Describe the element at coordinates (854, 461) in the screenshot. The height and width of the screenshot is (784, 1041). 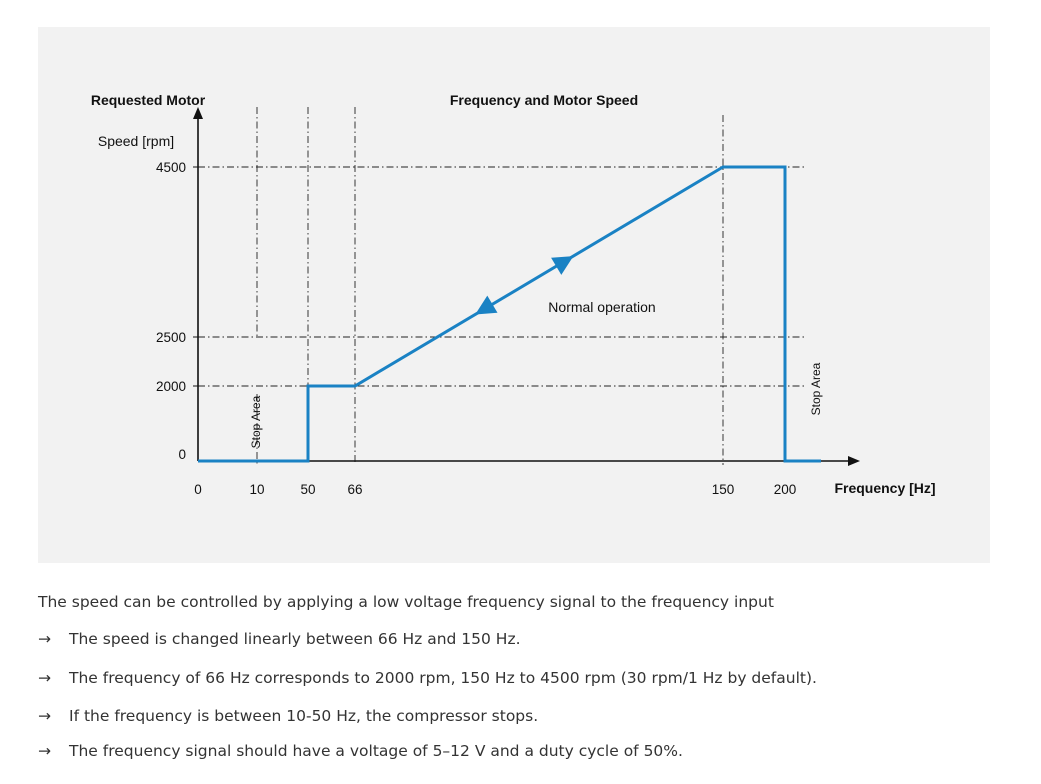
I see `x-axis-arrowhead` at that location.